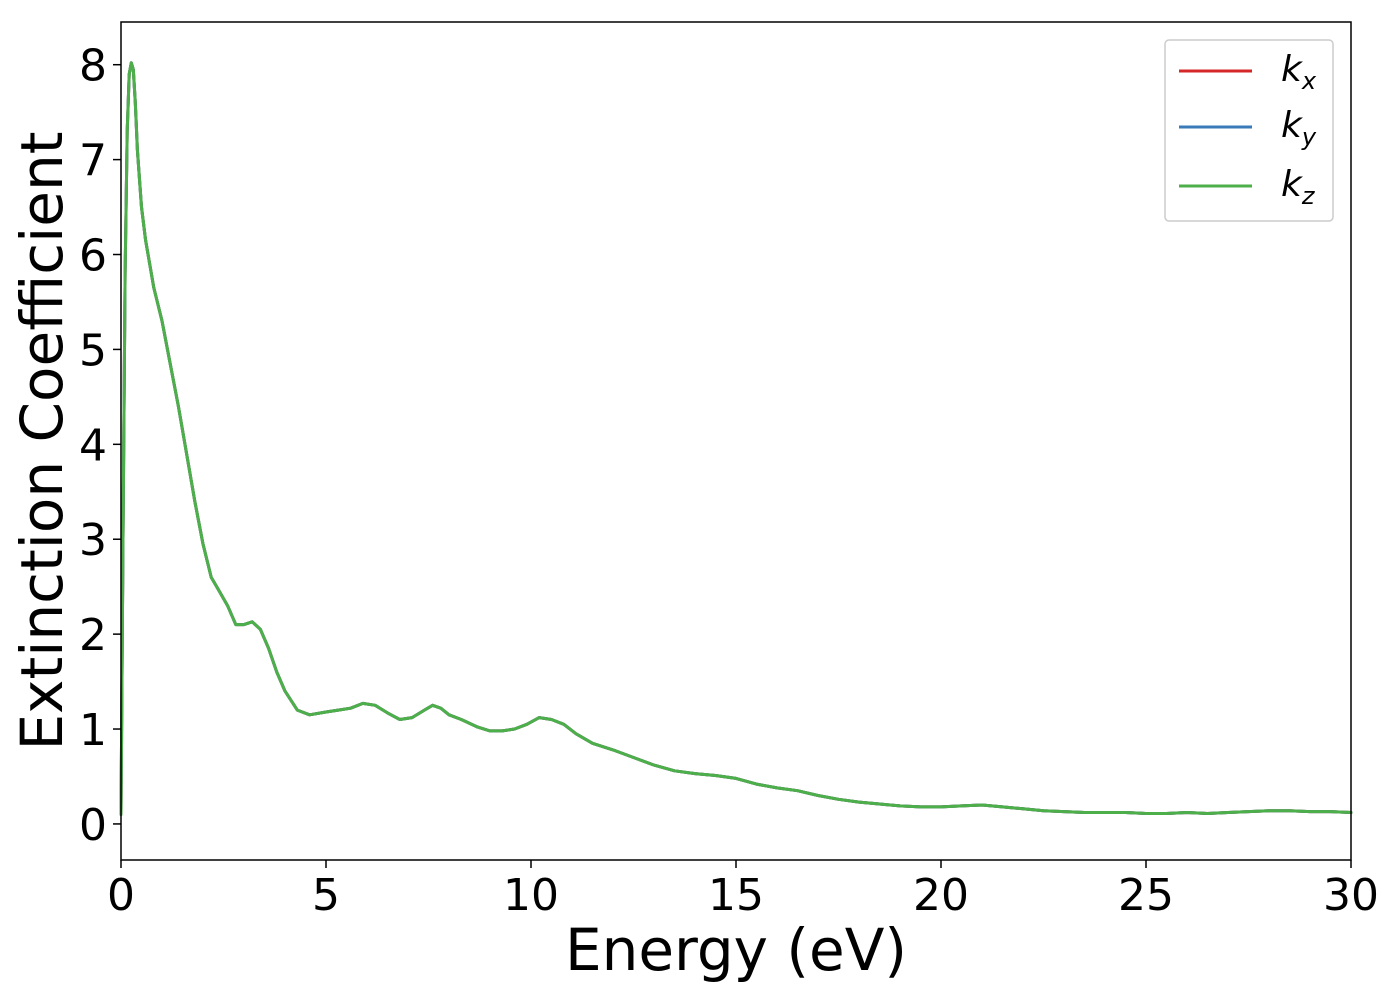 This screenshot has width=1400, height=1000. I want to click on y-tick-label: 0, so click(93, 825).